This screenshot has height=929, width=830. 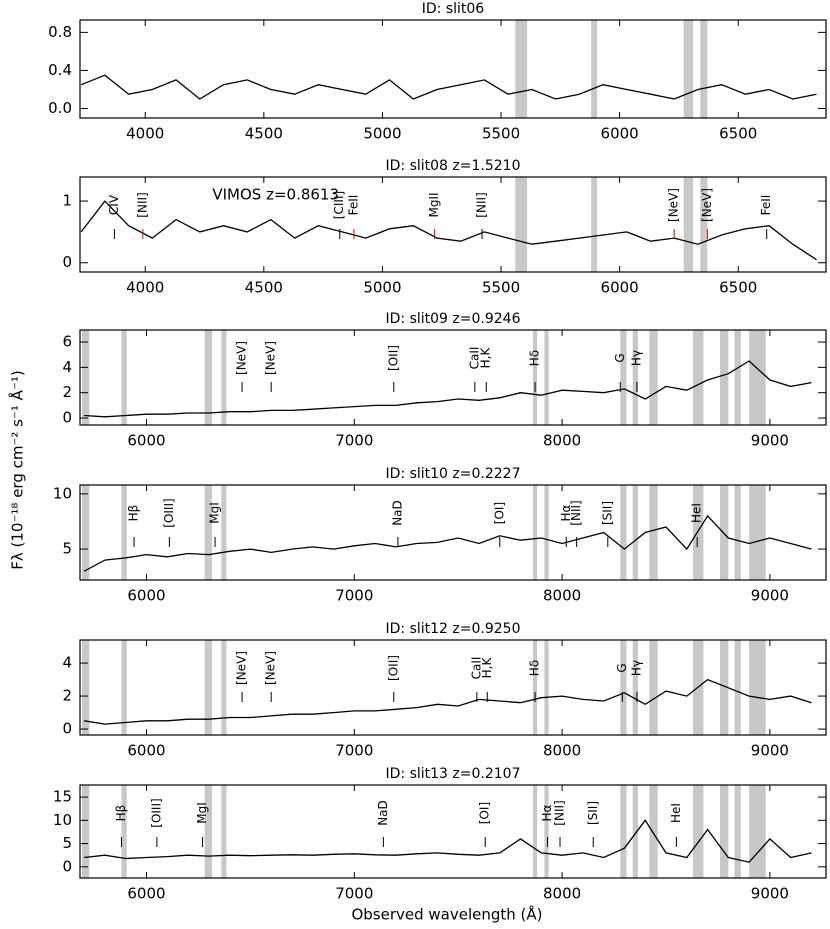 What do you see at coordinates (453, 319) in the screenshot?
I see `panel-title: ID: slit09 z=0.9246` at bounding box center [453, 319].